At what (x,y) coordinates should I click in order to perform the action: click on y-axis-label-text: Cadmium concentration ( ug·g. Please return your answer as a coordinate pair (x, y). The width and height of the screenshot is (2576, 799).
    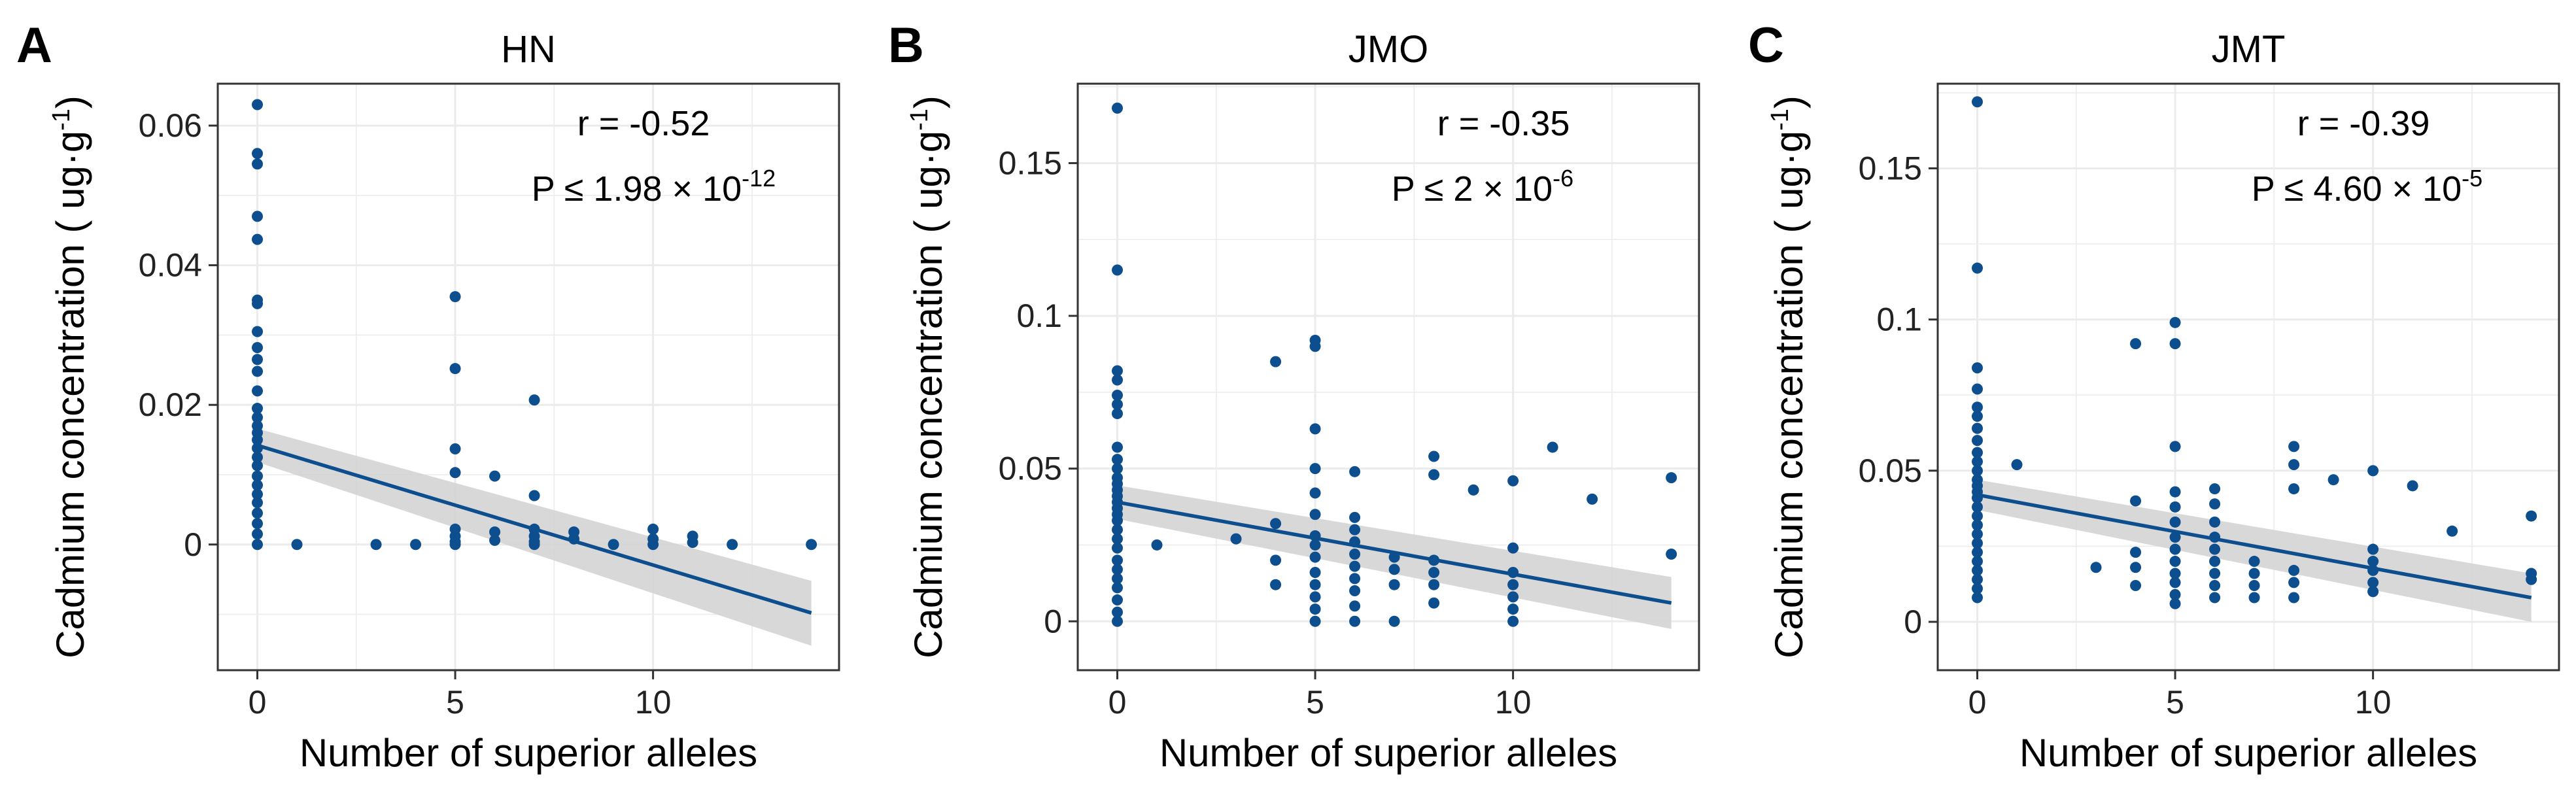
    Looking at the image, I should click on (1789, 394).